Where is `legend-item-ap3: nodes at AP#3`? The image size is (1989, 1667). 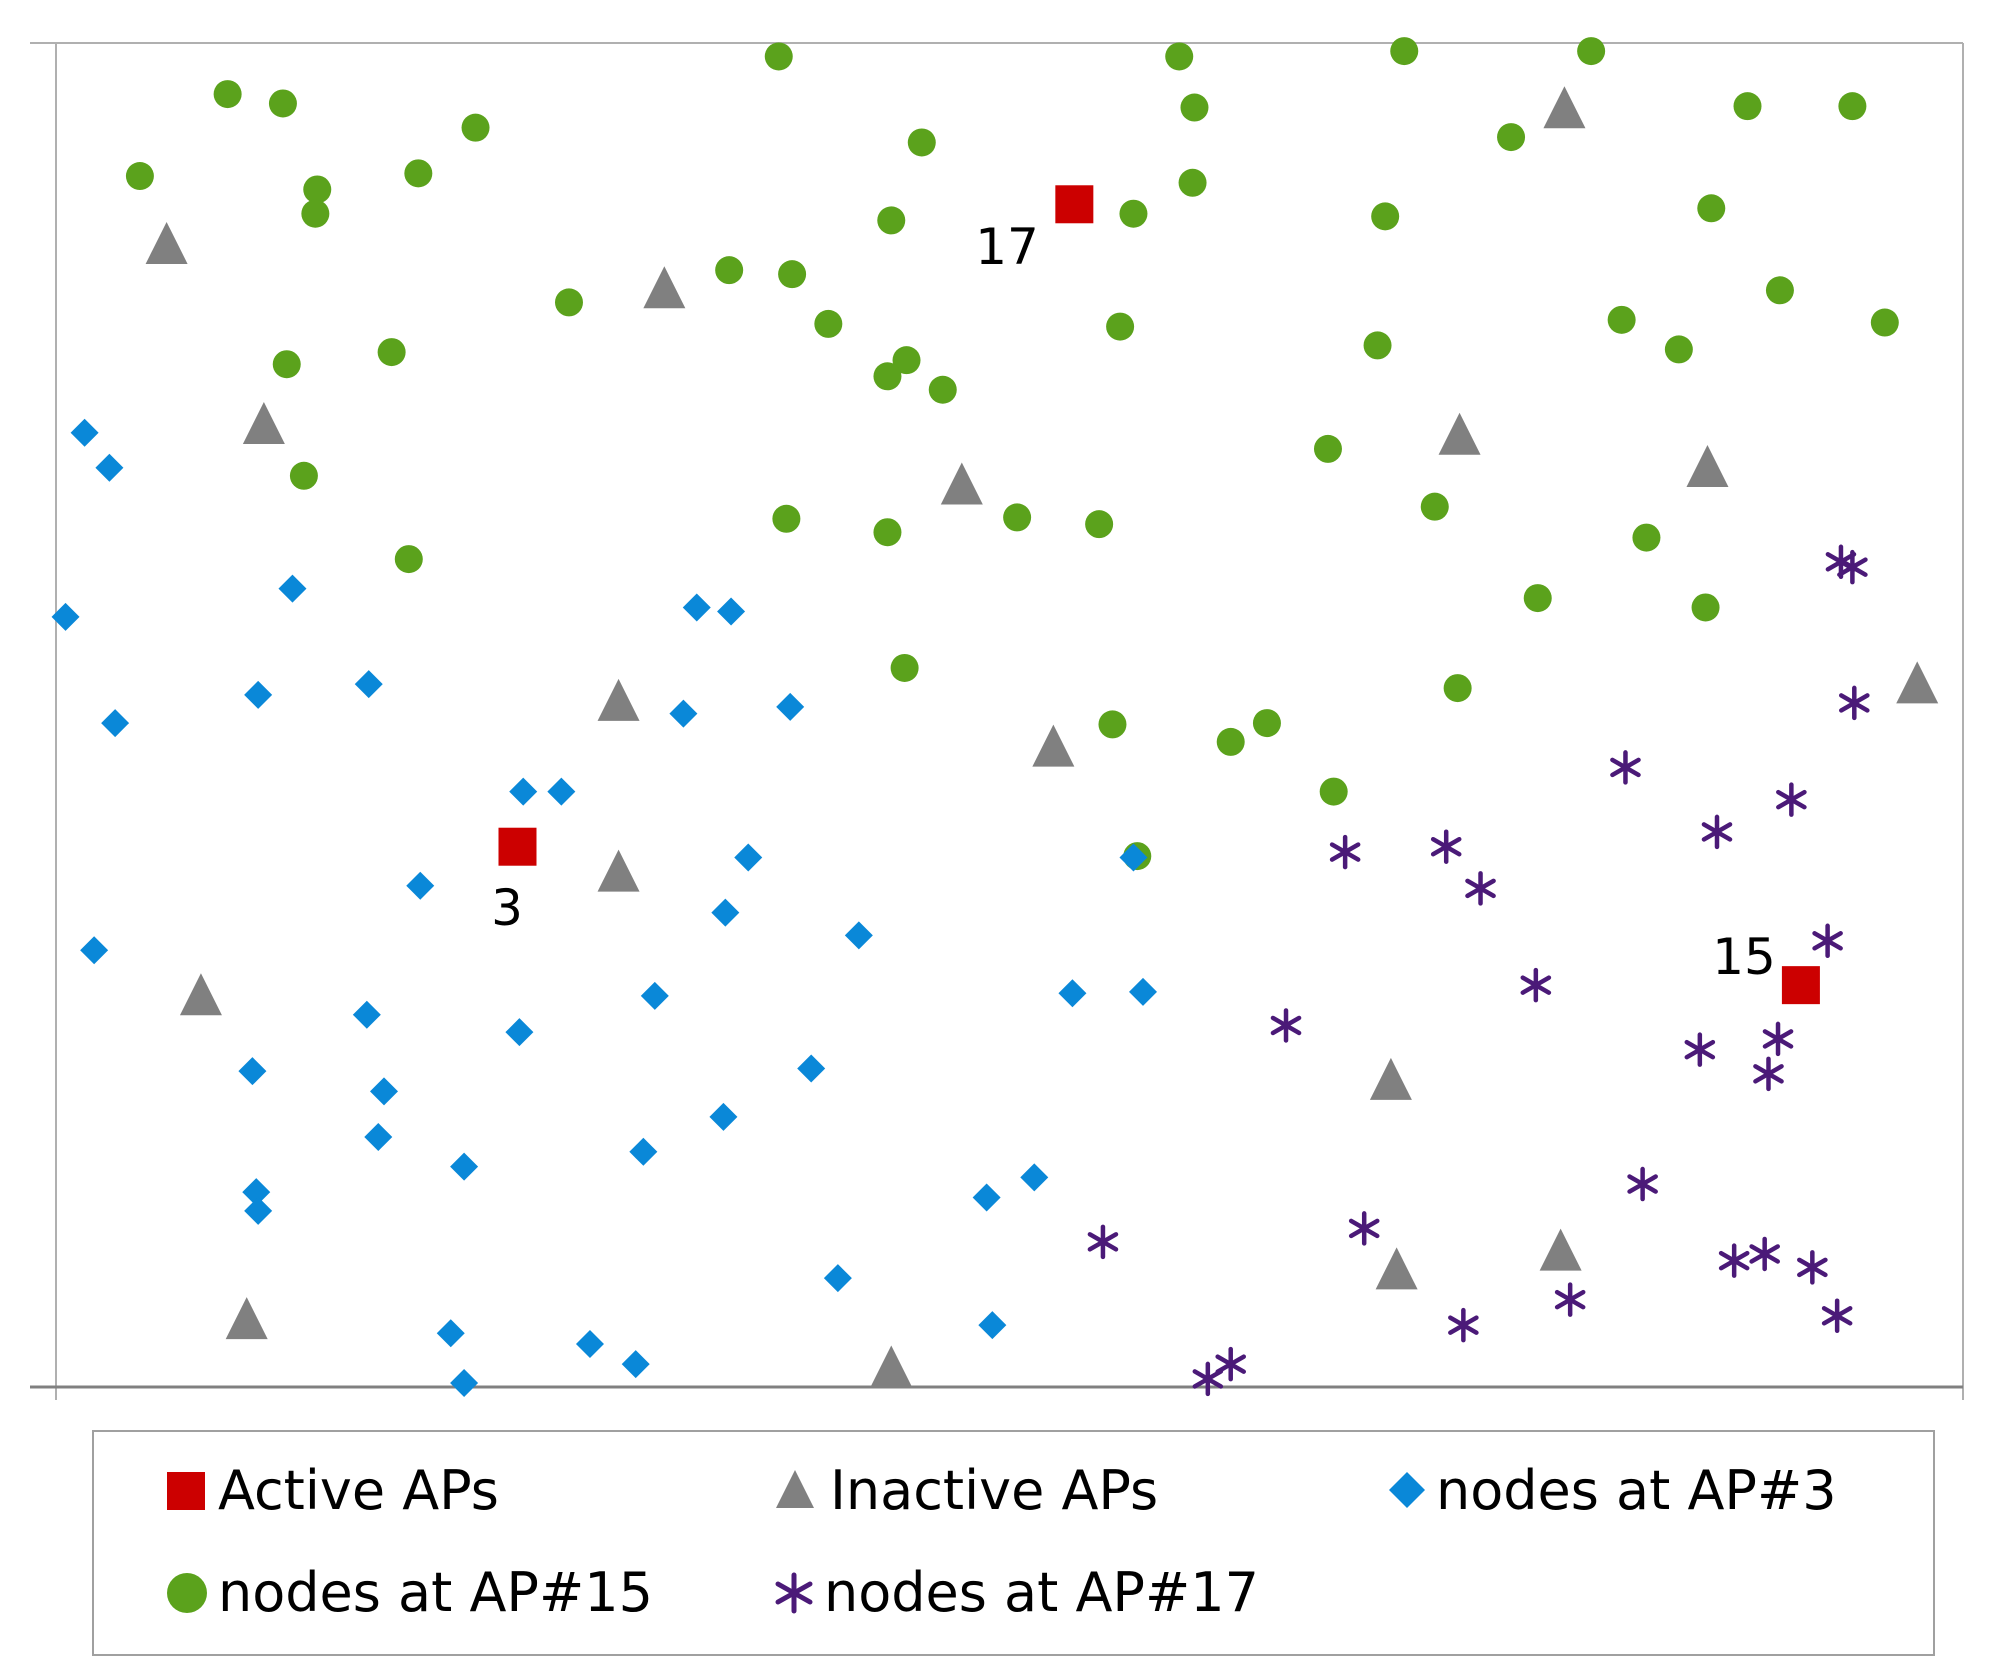 legend-item-ap3: nodes at AP#3 is located at coordinates (1613, 1490).